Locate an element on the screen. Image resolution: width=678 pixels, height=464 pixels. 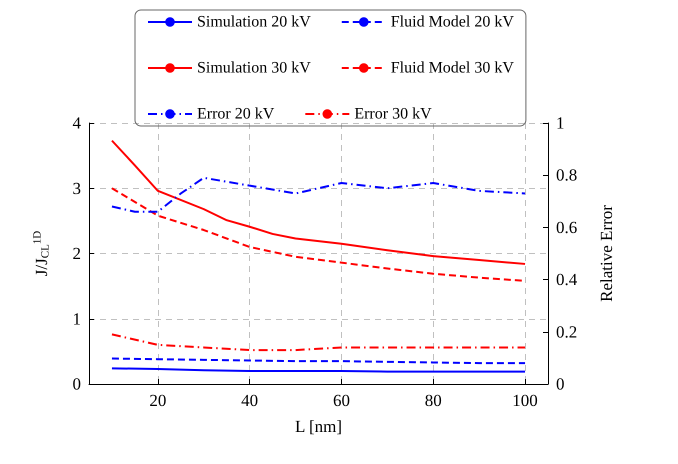
y2-tick-label: 0 is located at coordinates (560, 384).